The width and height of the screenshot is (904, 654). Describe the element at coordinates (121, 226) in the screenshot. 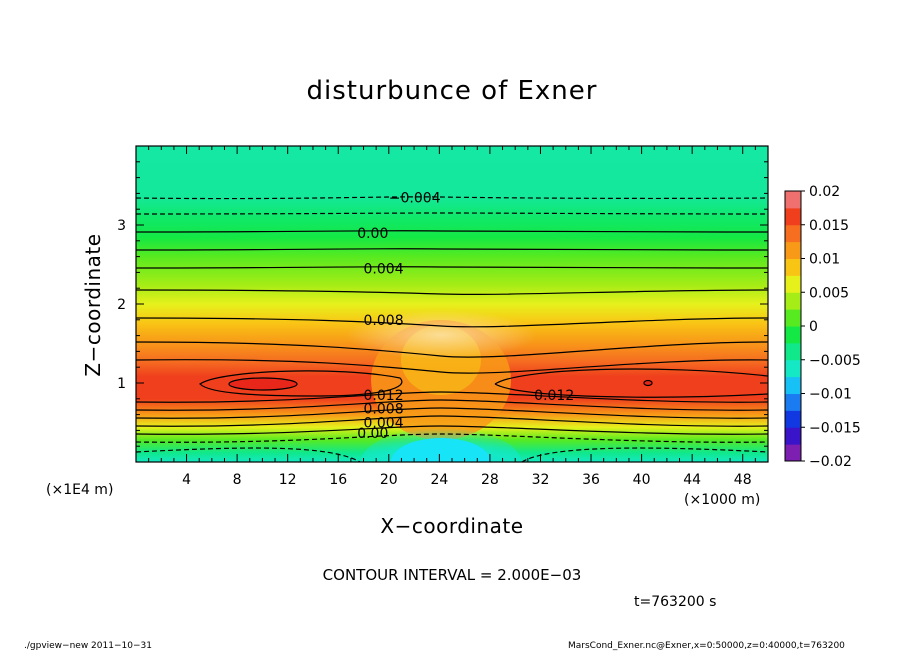

I see `y-tick-label: 3` at that location.